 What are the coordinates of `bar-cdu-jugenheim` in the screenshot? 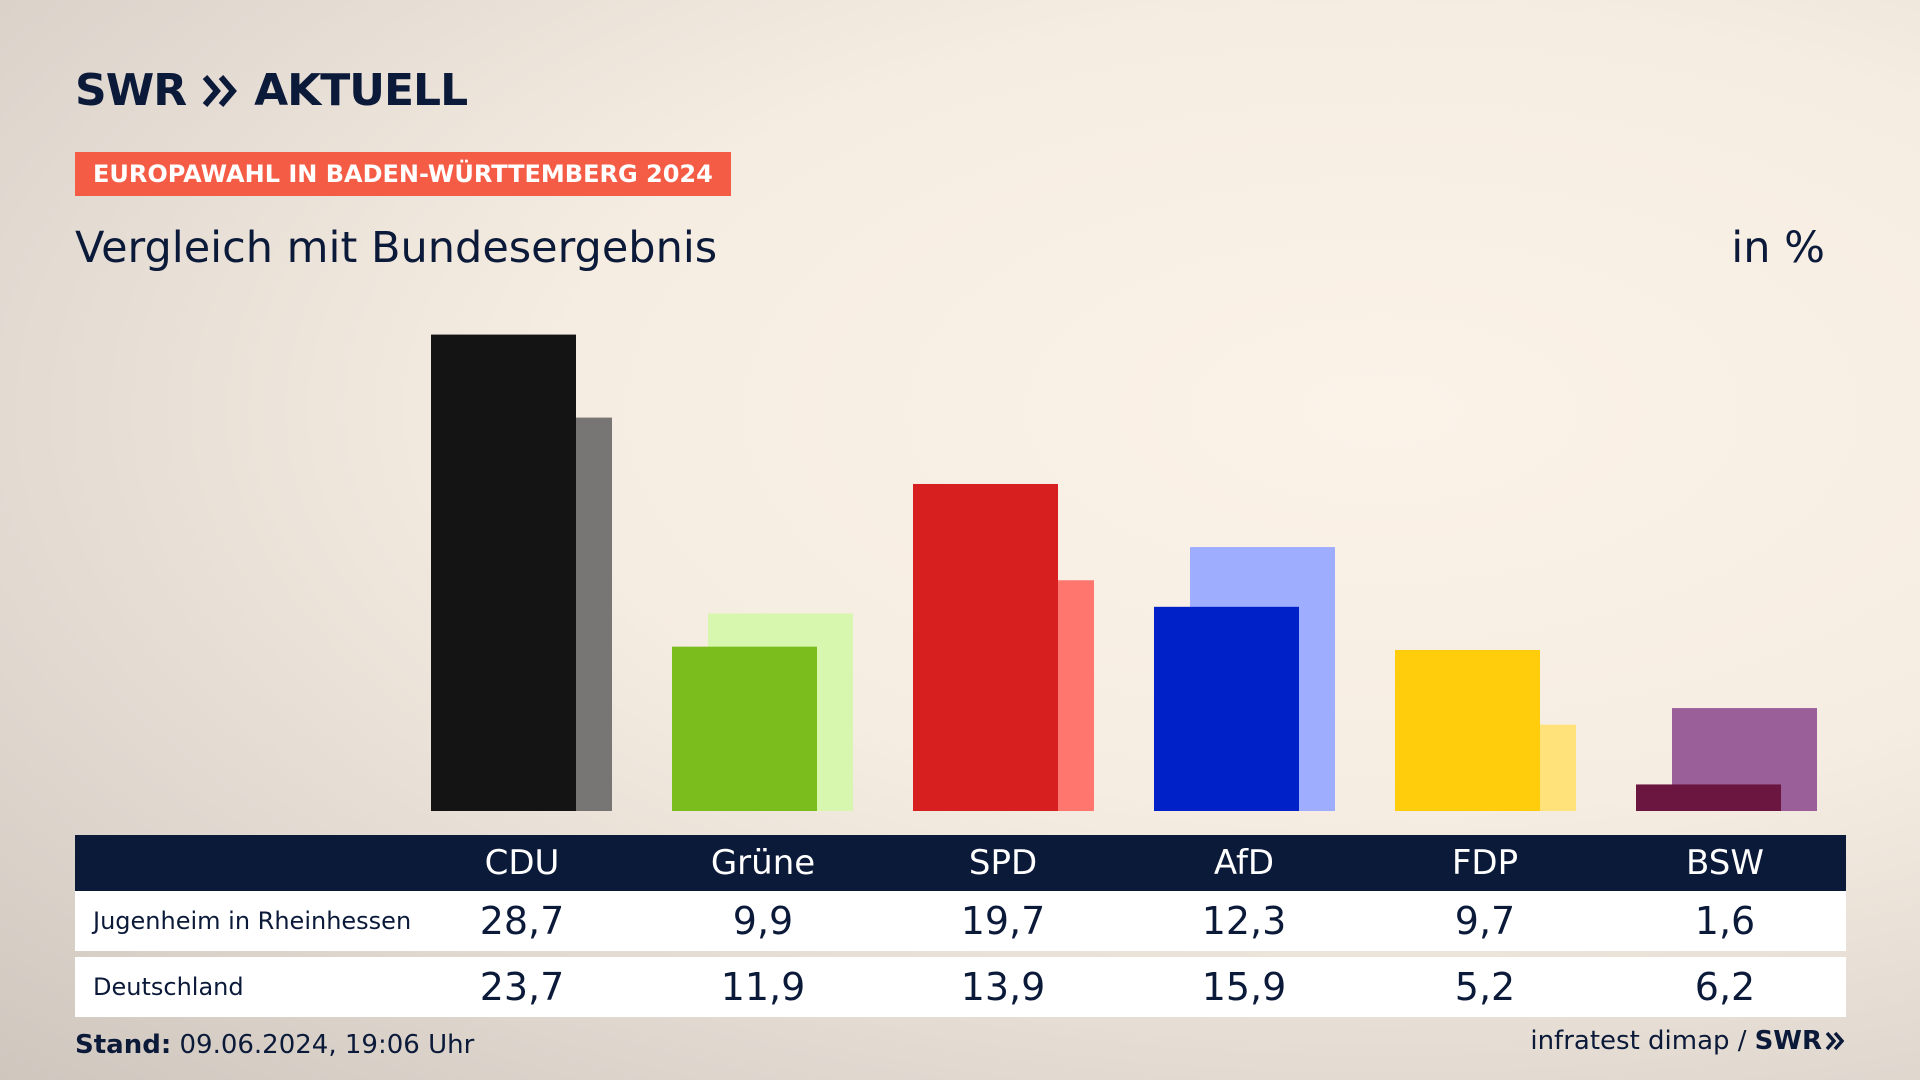 It's located at (503, 572).